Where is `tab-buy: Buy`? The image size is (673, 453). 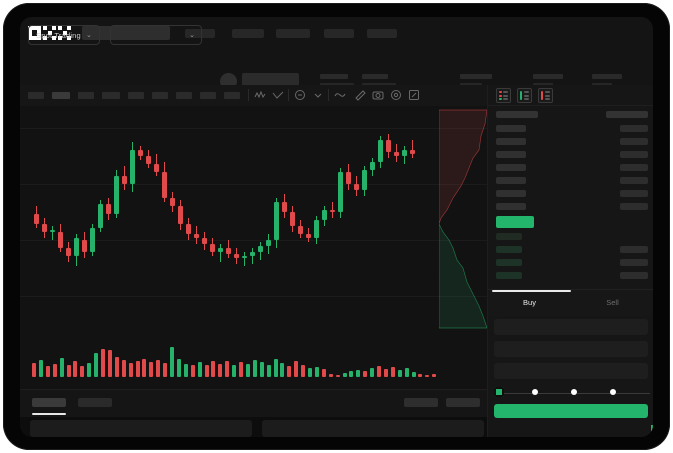 tab-buy: Buy is located at coordinates (529, 302).